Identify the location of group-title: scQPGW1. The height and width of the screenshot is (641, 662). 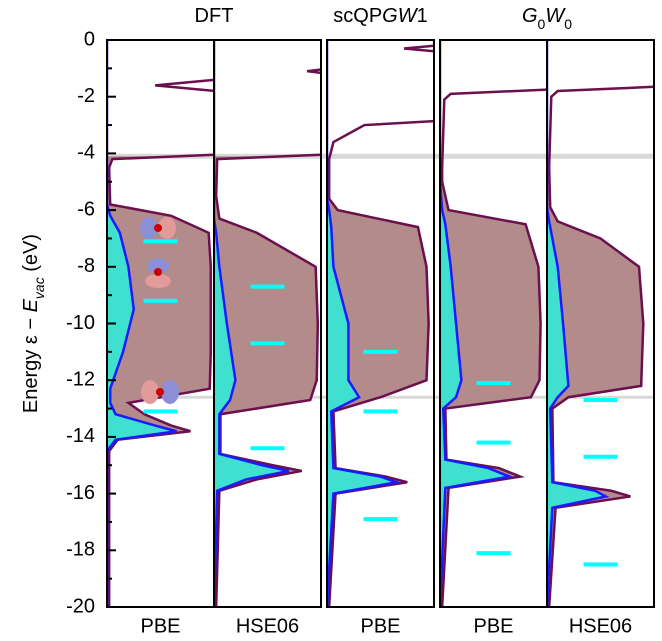
(380, 16).